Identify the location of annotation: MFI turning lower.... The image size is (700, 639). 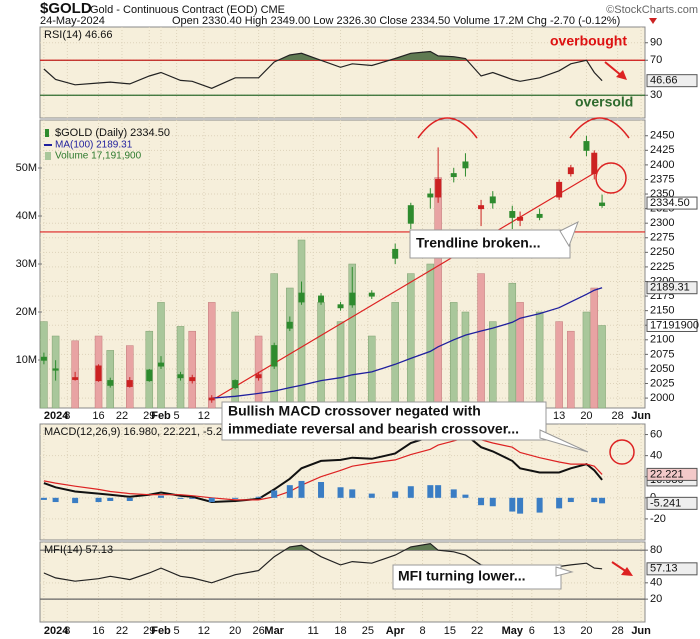
(462, 576).